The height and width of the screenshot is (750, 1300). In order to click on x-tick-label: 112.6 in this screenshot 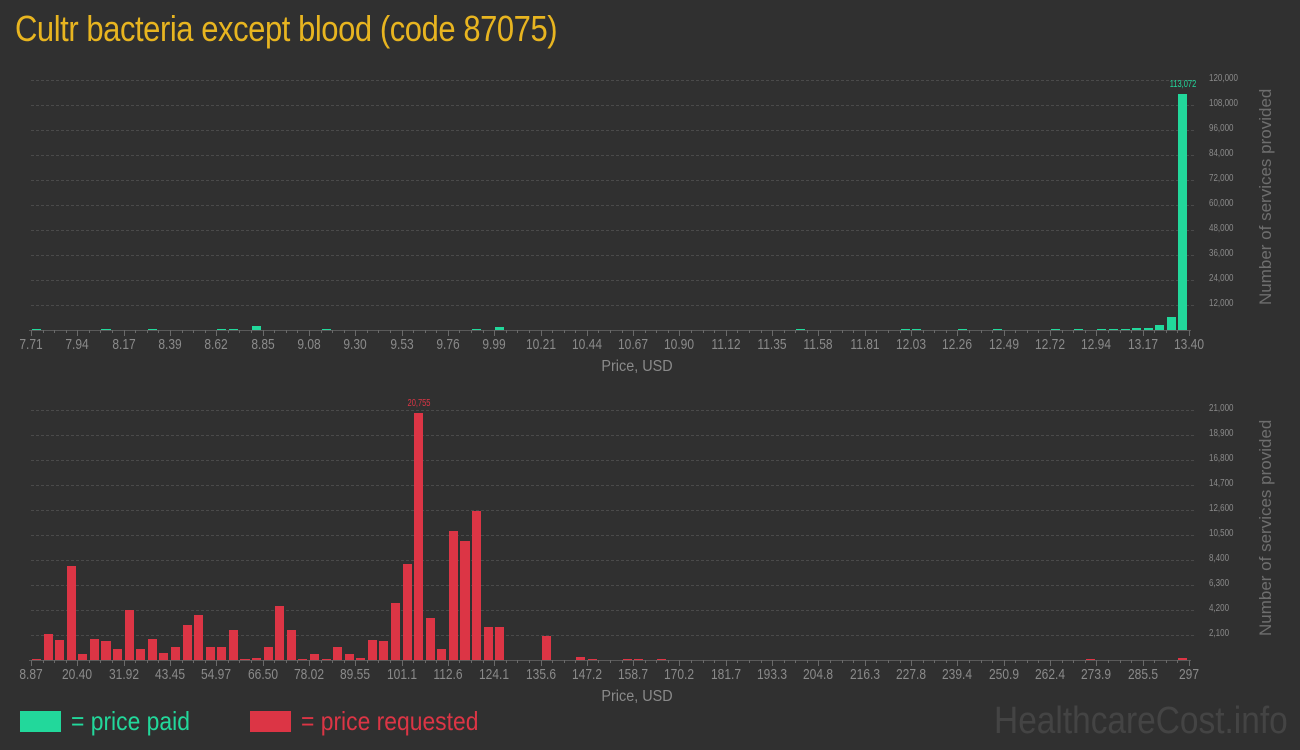, I will do `click(448, 674)`.